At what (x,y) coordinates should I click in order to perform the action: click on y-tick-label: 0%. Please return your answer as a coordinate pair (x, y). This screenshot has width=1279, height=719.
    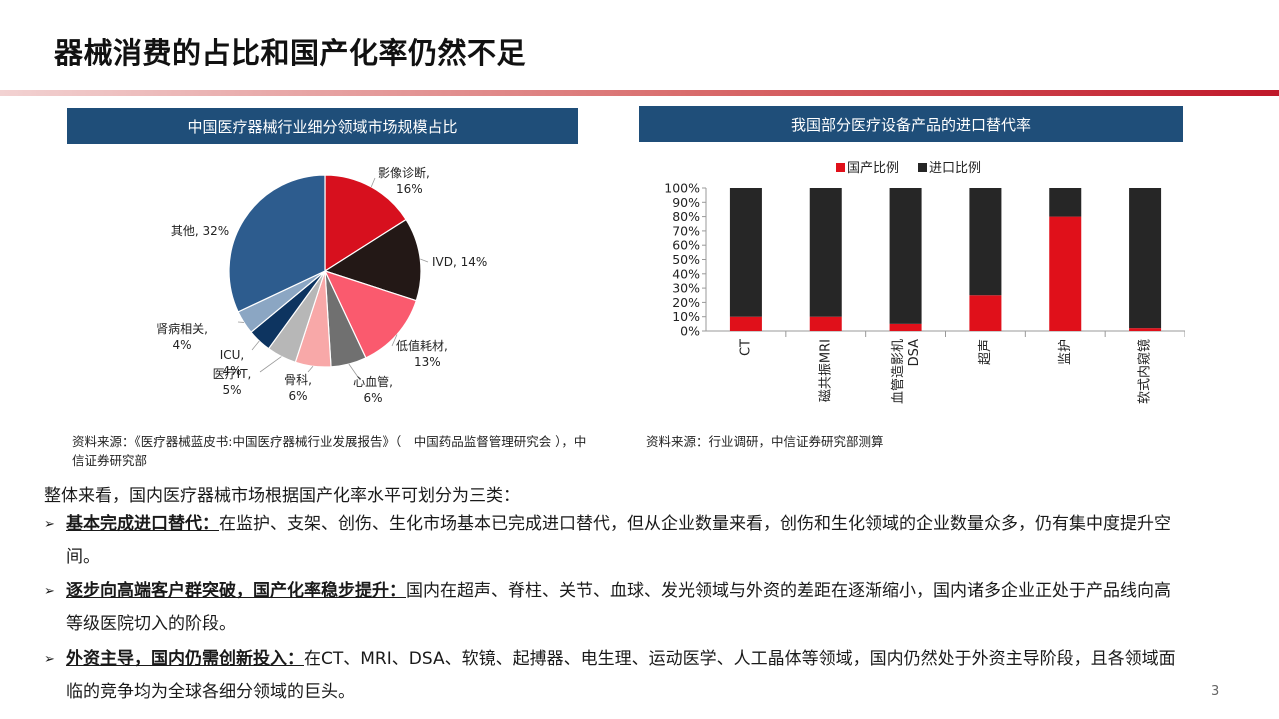
    Looking at the image, I should click on (690, 331).